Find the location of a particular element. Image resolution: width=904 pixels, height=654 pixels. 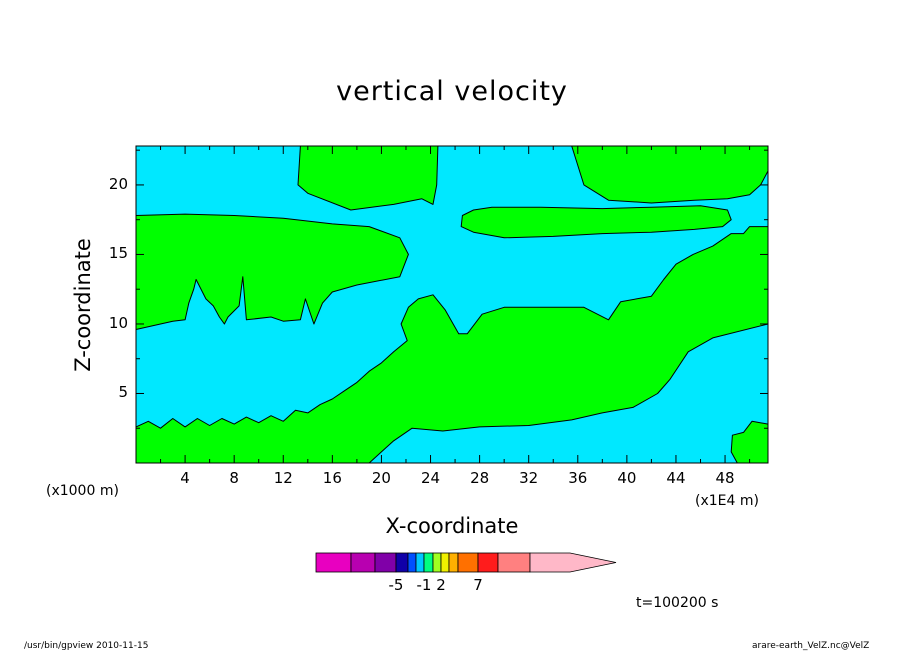

x-tick-label: 36 is located at coordinates (578, 478).